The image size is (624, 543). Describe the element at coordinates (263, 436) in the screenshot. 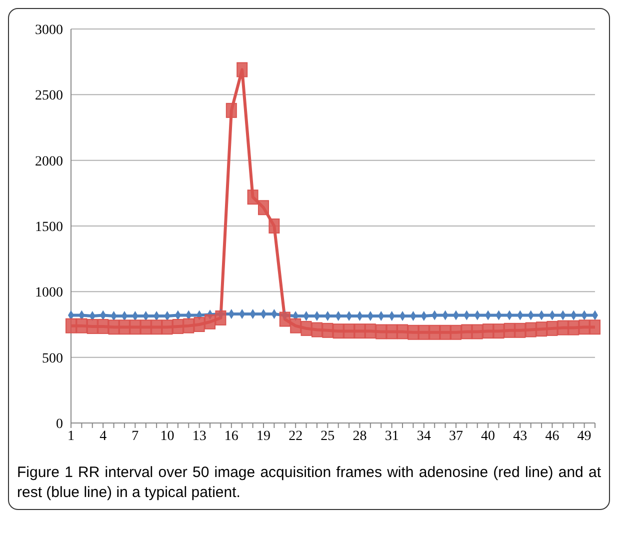

I see `x-tick-label: 19` at that location.